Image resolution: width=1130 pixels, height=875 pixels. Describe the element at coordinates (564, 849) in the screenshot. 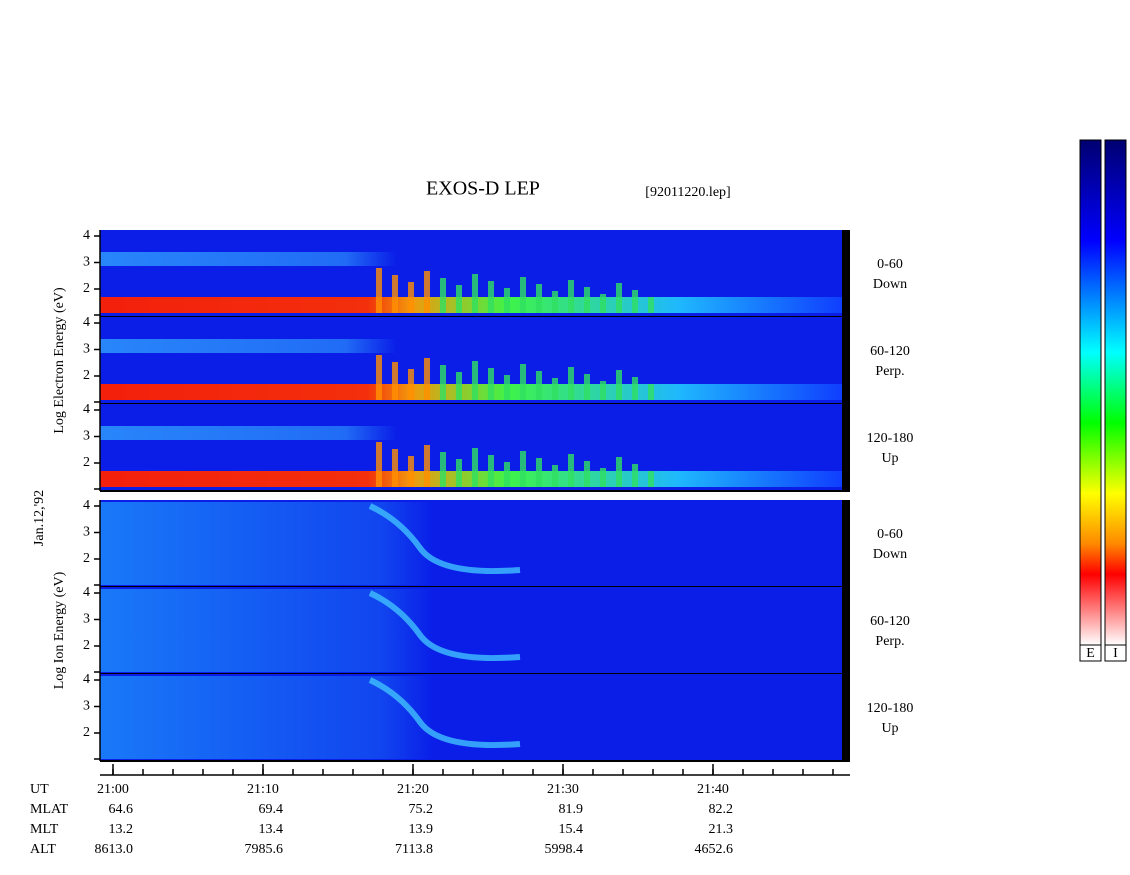

I see `row-value: 5998.4` at that location.